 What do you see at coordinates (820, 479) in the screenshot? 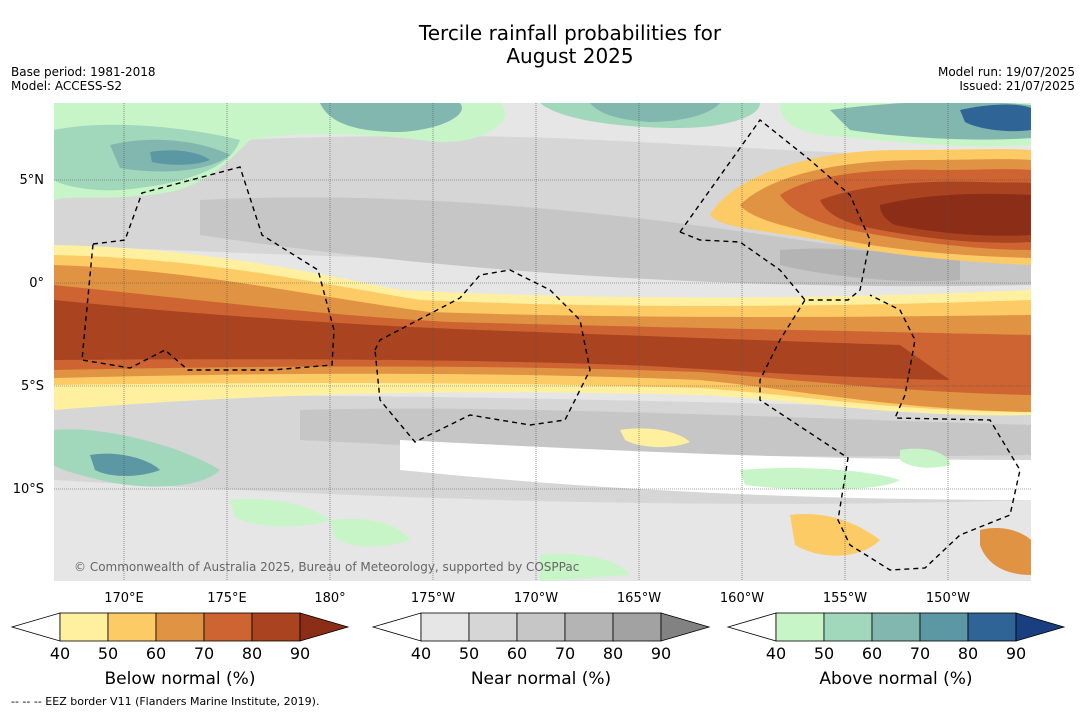
I see `above-normal-patch-se` at bounding box center [820, 479].